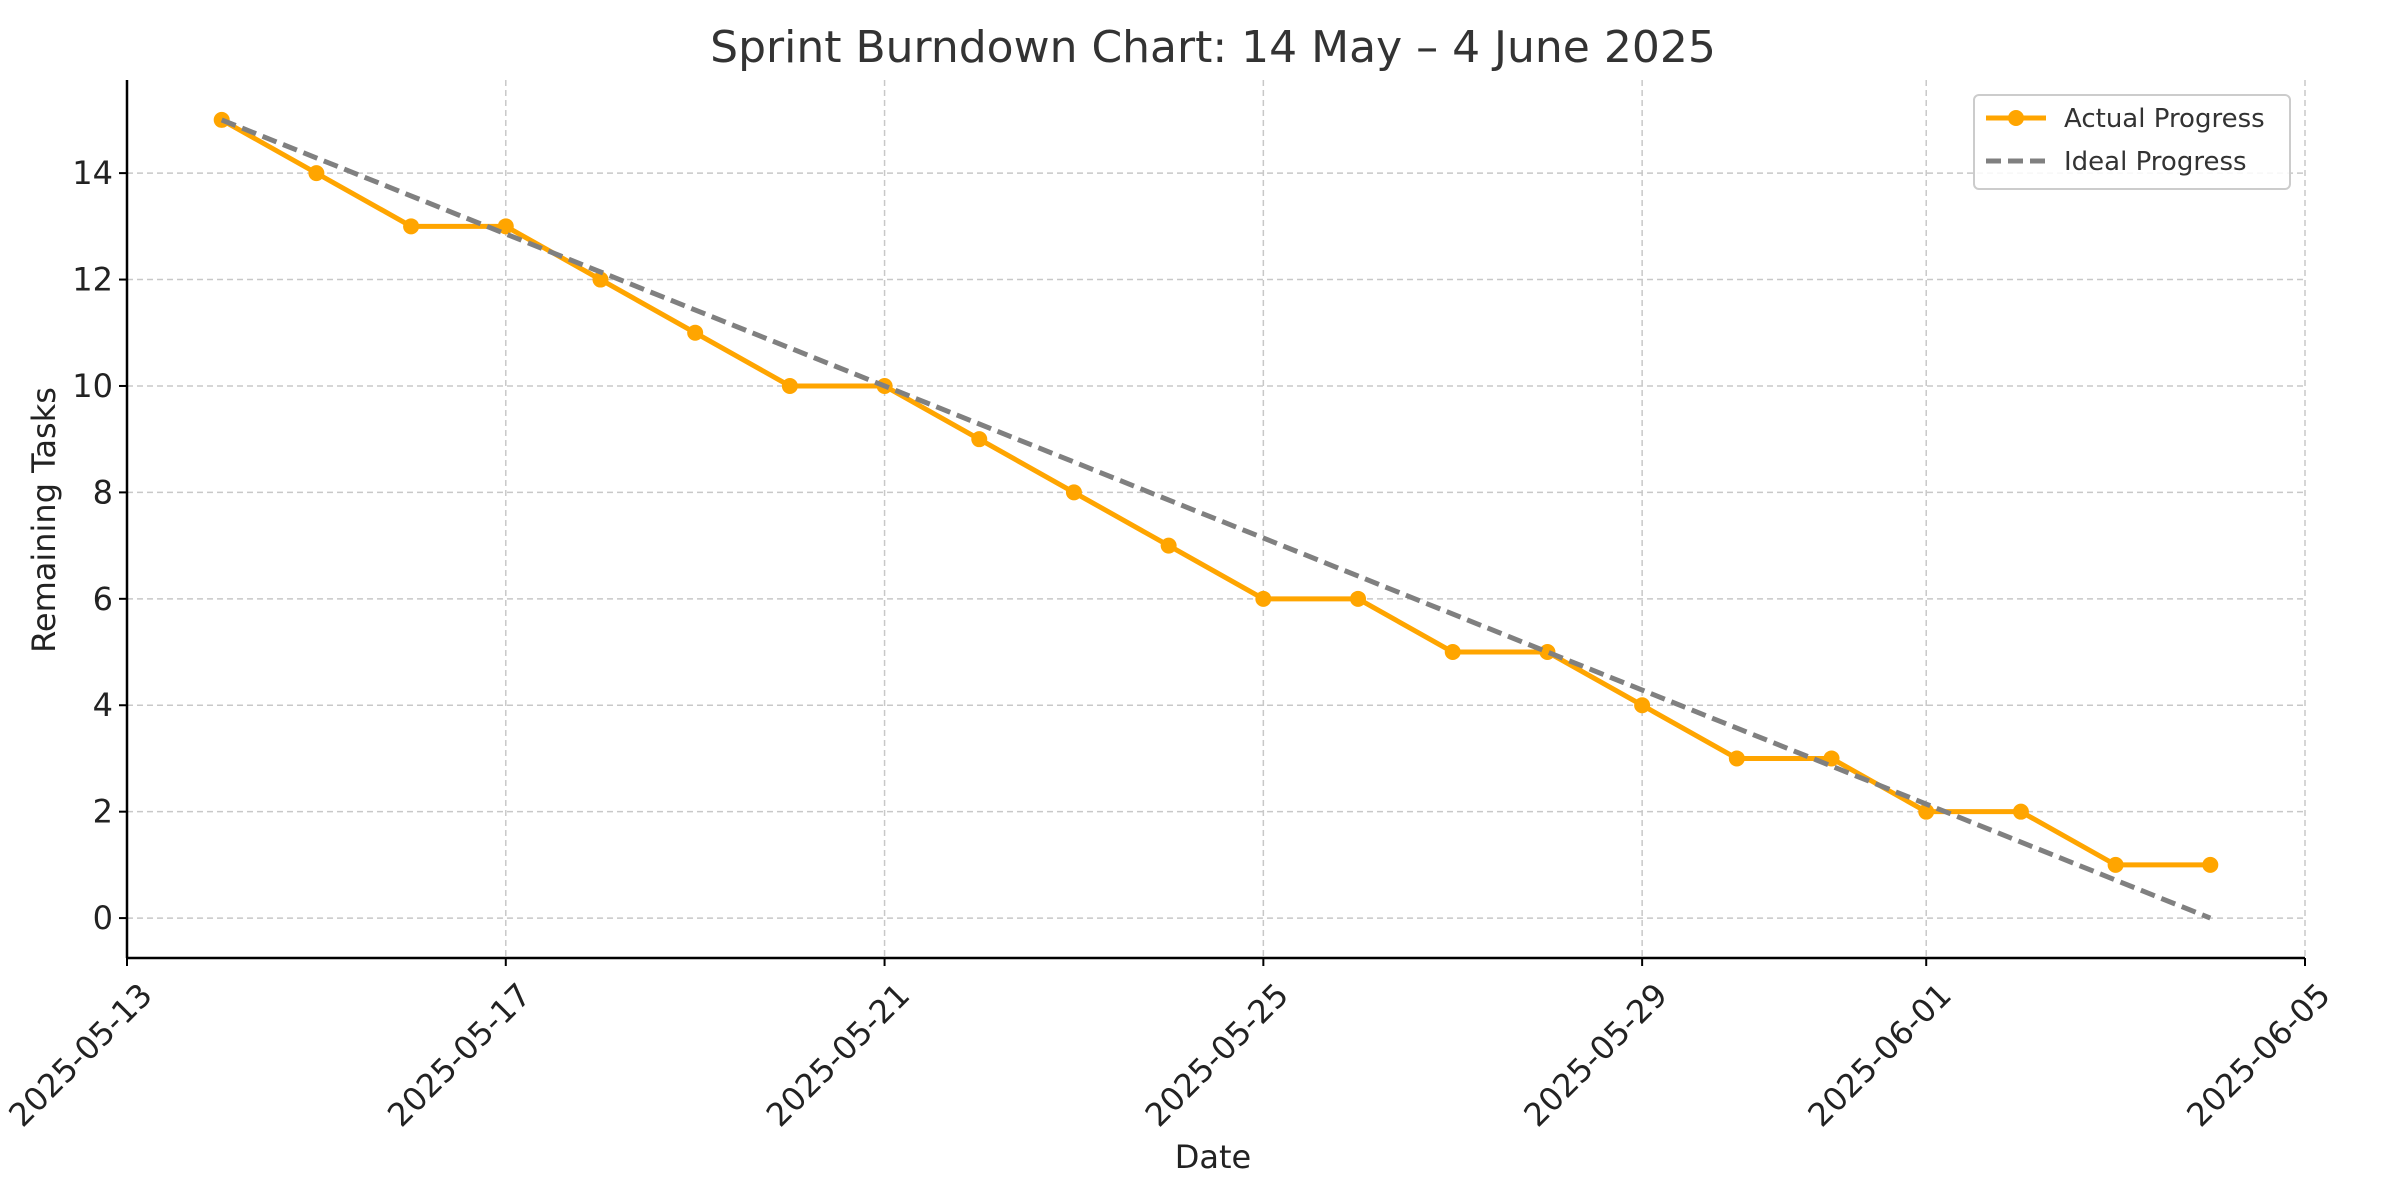 This screenshot has height=1200, width=2400. I want to click on legend: Actual Progress Ideal Progress, so click(2132, 142).